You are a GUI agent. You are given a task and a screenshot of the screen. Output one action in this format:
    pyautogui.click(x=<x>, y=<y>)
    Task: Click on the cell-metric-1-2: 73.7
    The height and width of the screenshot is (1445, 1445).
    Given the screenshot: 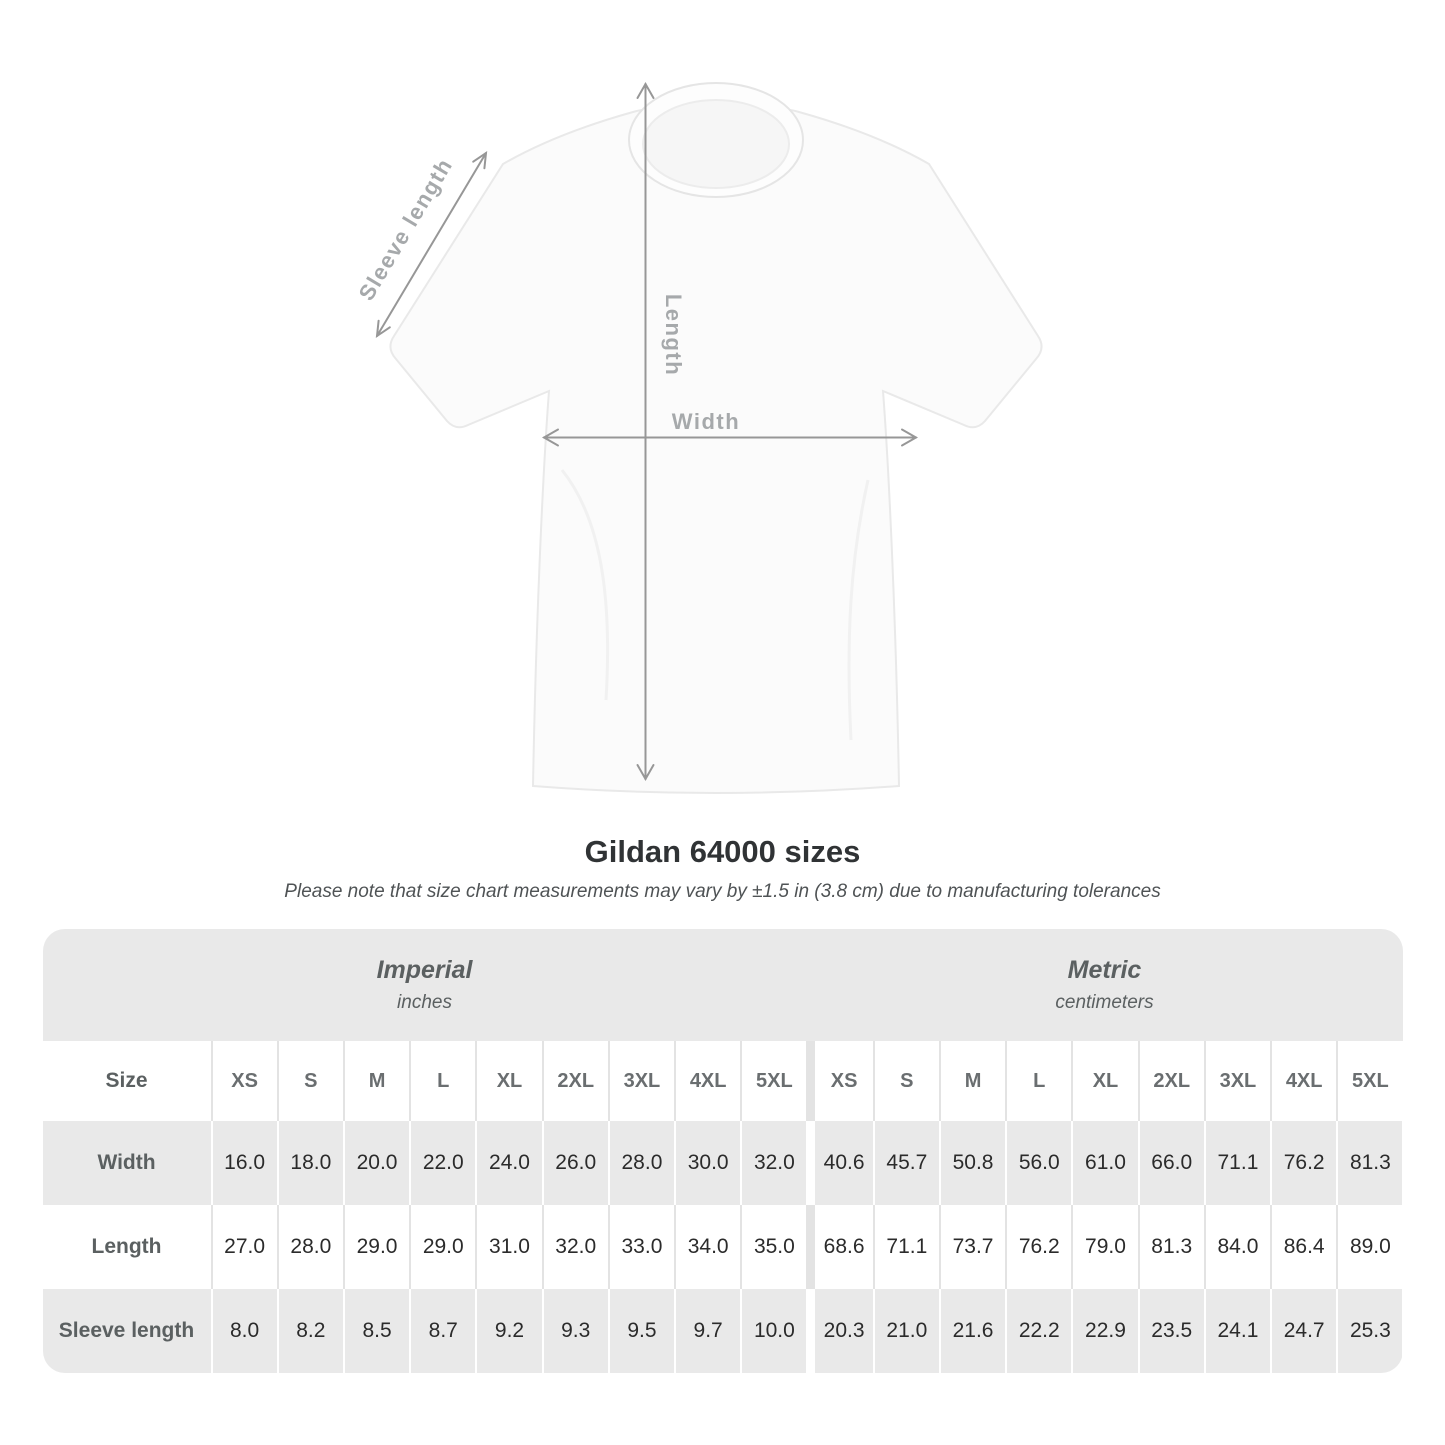 What is the action you would take?
    pyautogui.click(x=972, y=1247)
    